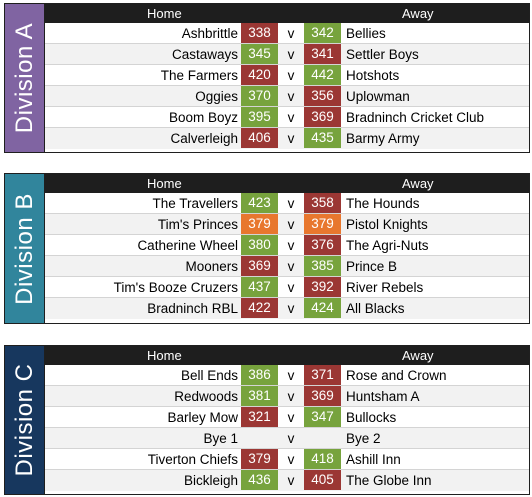 Image resolution: width=532 pixels, height=497 pixels. I want to click on away-team-name: Rose and Crown, so click(396, 375).